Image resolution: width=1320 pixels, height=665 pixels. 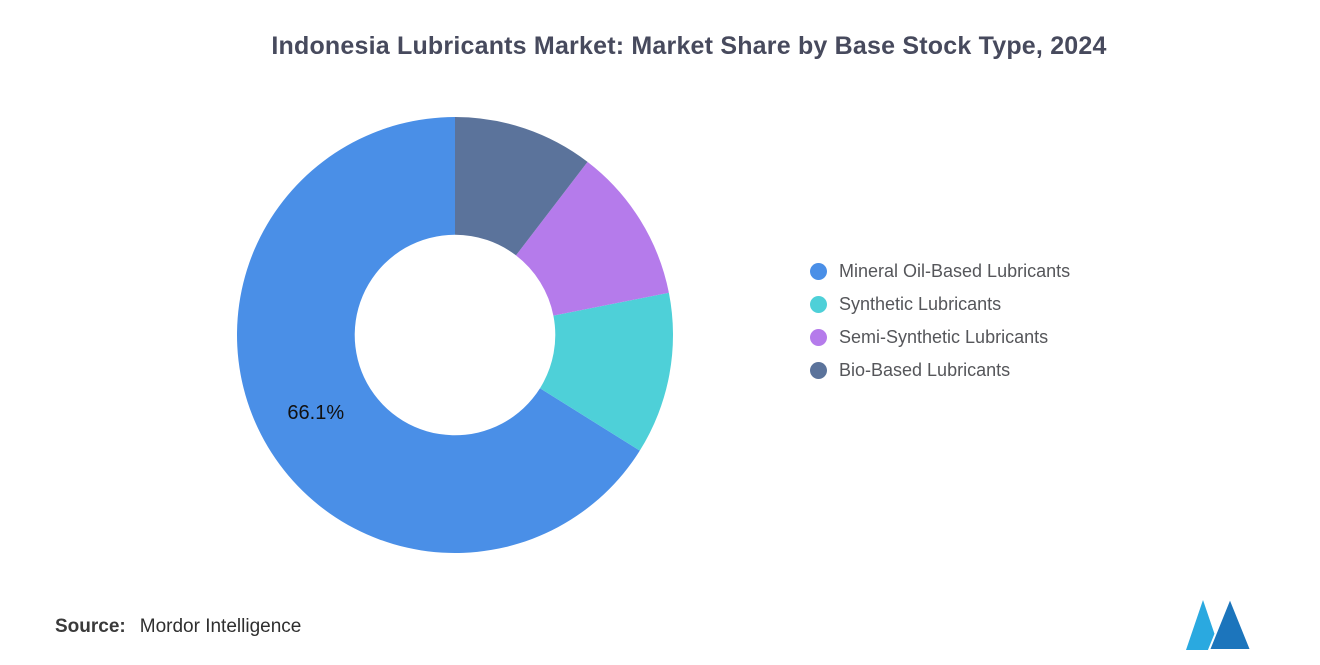 I want to click on source-attribution: Source: Mordor Intelligence, so click(x=178, y=627).